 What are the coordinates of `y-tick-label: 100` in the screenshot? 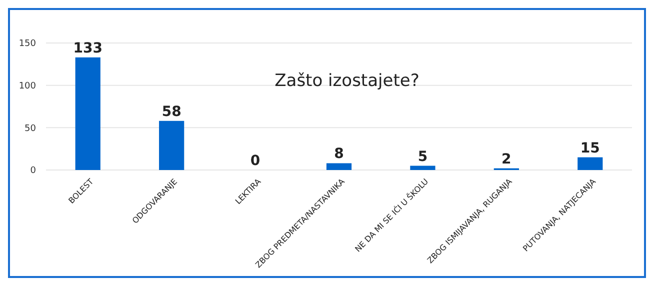 It's located at (27, 86).